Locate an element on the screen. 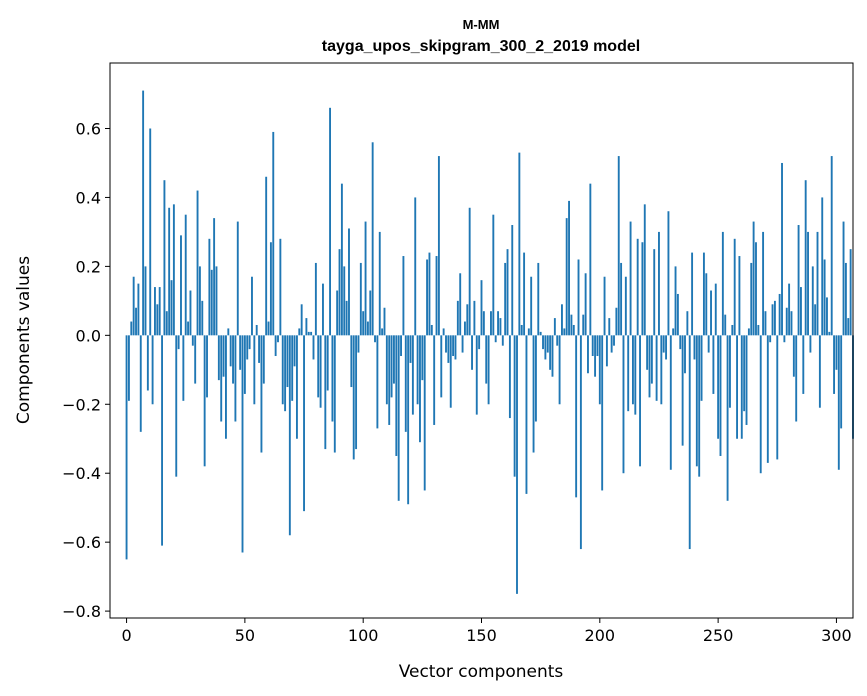  x-tick-label: 250 is located at coordinates (718, 635).